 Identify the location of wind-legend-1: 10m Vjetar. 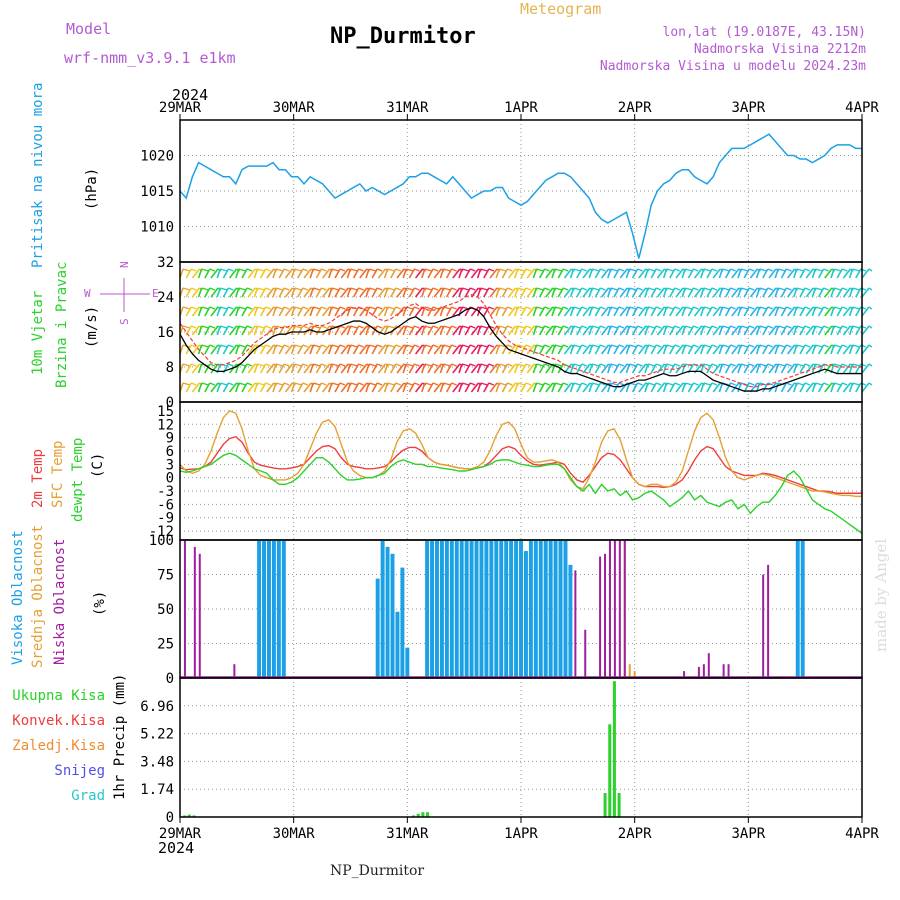
(38, 333).